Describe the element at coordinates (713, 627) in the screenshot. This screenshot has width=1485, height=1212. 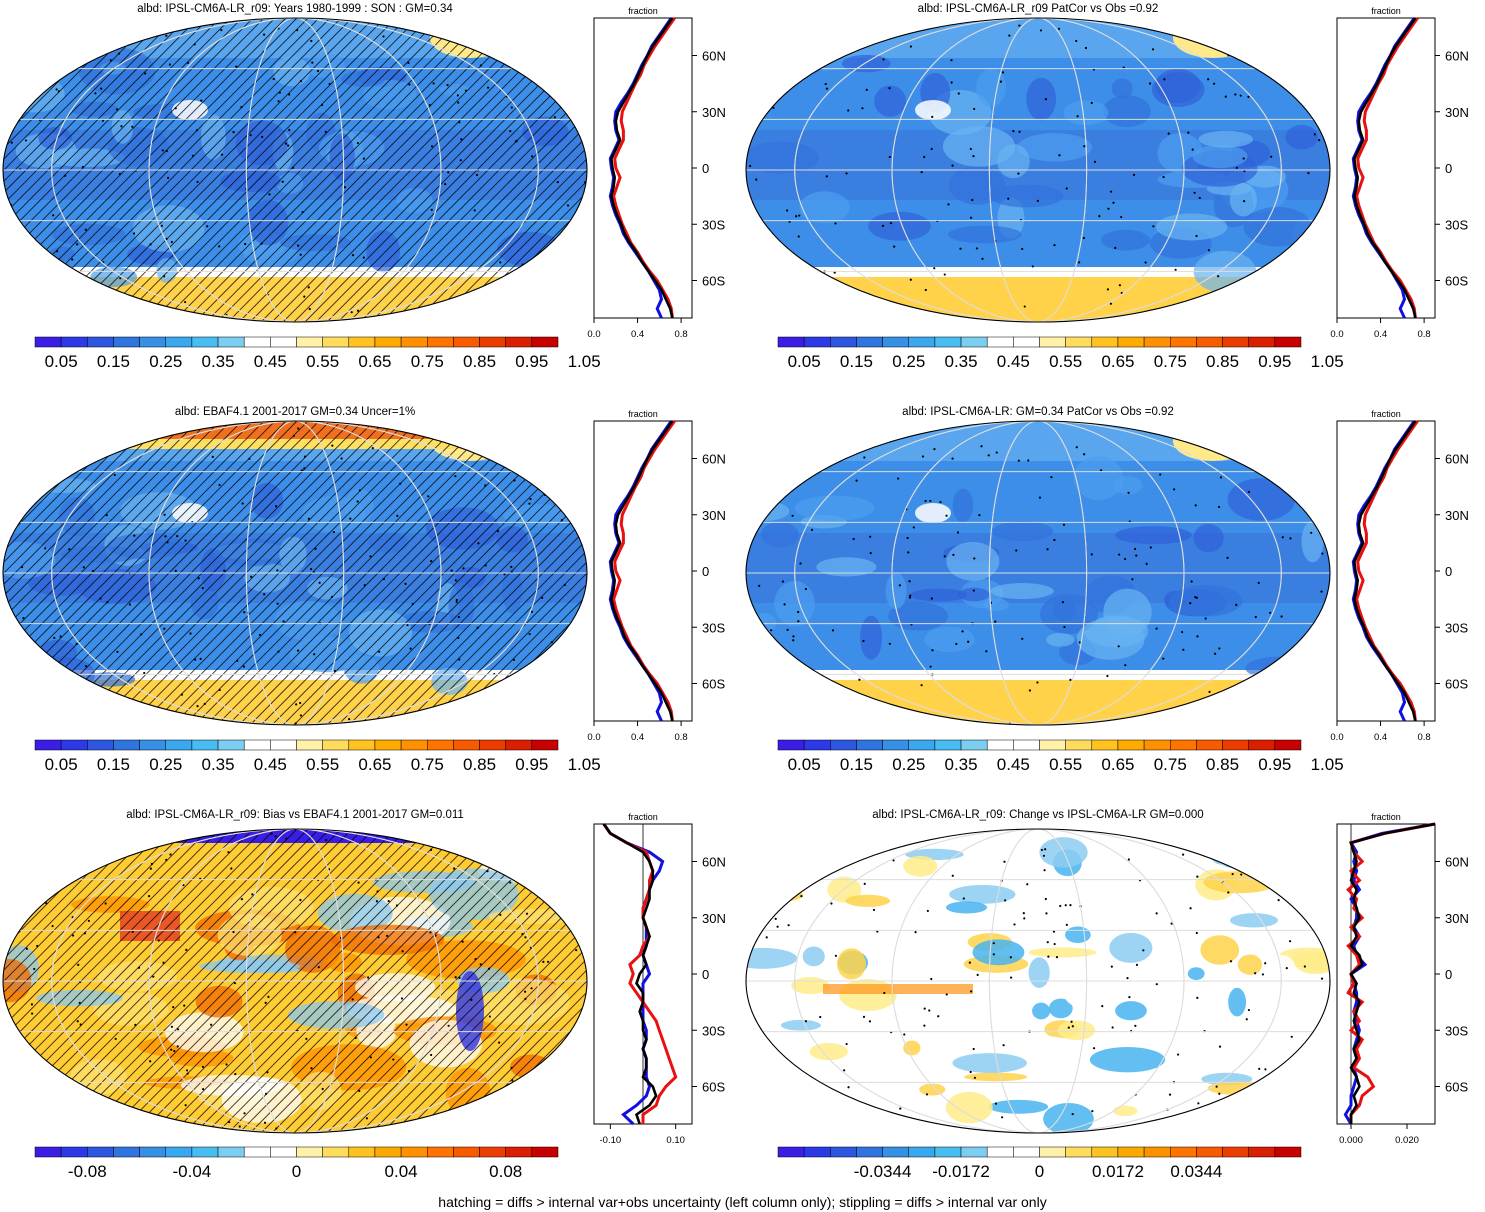
I see `profile-ytick-label: 30S` at that location.